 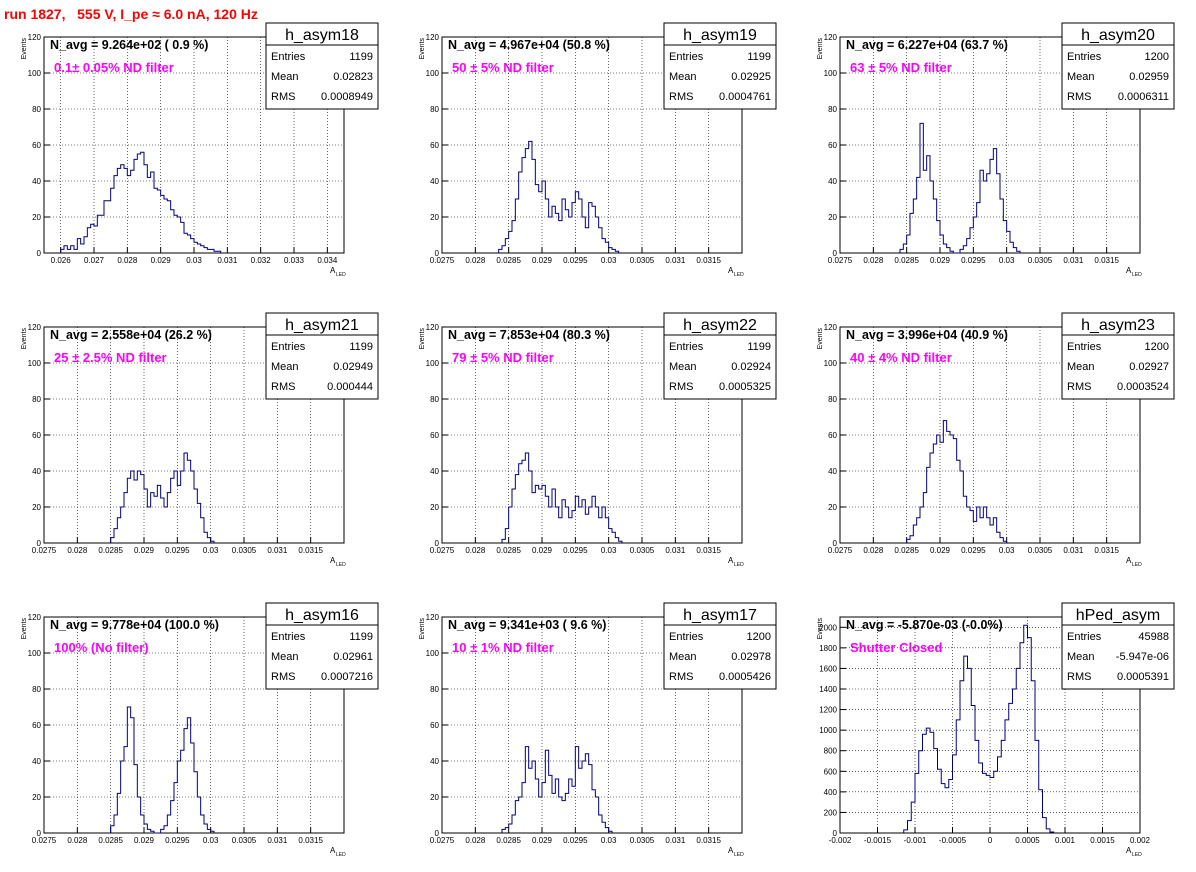 I want to click on x-tick-label: 0.028, so click(x=873, y=260).